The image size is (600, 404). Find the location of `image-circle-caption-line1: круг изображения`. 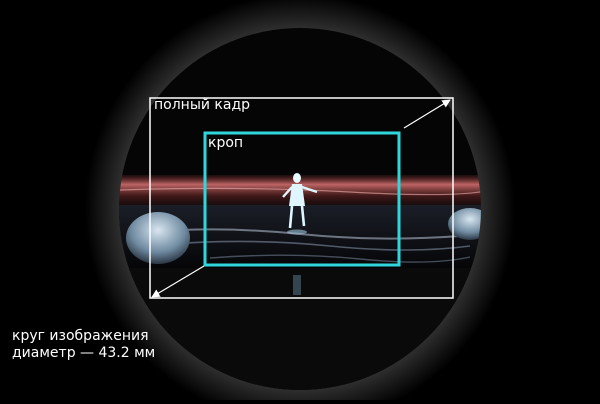

image-circle-caption-line1: круг изображения is located at coordinates (80, 336).